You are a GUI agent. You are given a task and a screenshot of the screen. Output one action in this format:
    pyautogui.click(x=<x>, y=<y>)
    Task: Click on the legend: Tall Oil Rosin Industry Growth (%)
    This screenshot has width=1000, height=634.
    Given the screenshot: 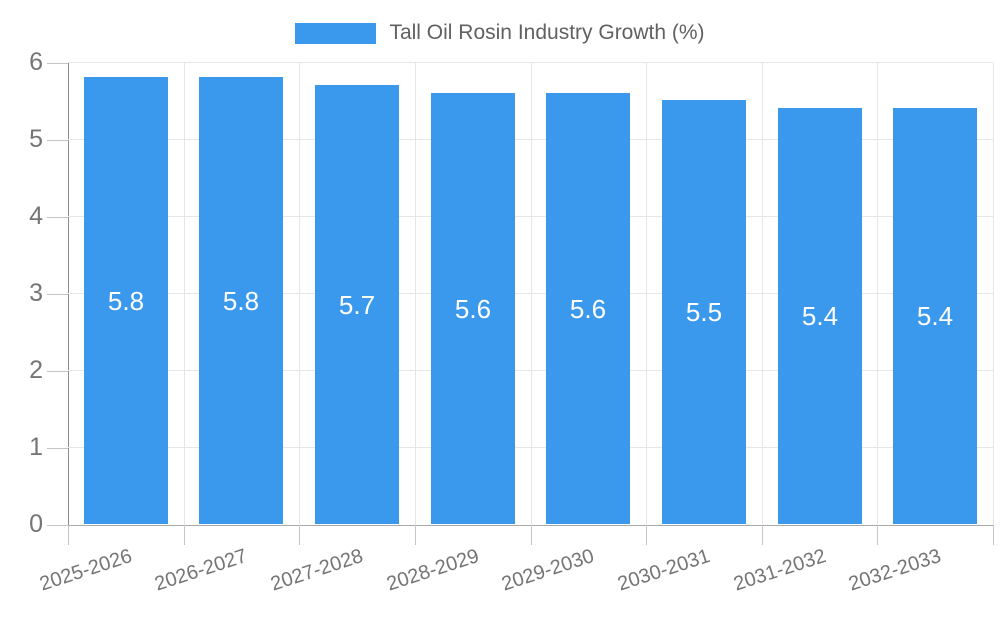 What is the action you would take?
    pyautogui.click(x=500, y=33)
    